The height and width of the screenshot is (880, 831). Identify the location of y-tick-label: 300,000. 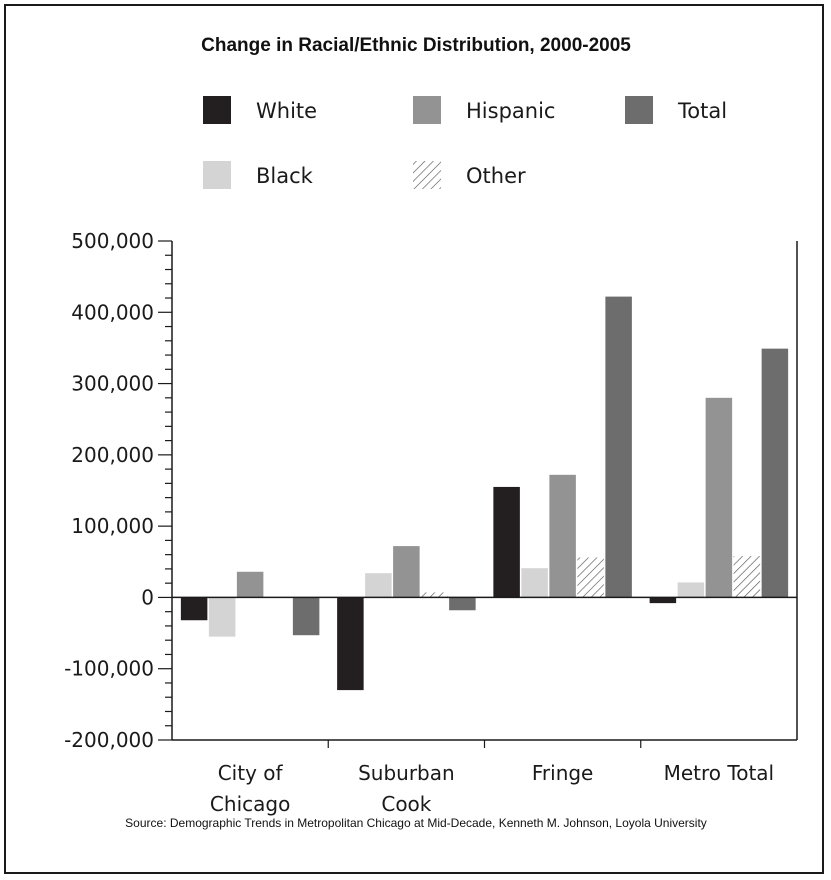
(112, 384).